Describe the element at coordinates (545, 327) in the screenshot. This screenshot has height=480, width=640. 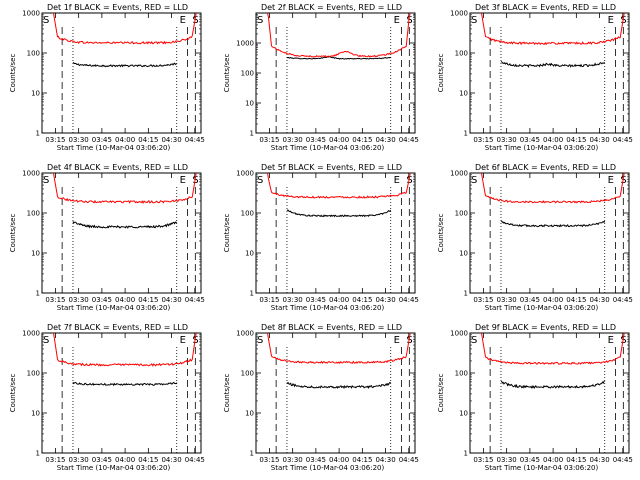
I see `panel-title: Det 9f BLACK = Events, RED = LLD` at that location.